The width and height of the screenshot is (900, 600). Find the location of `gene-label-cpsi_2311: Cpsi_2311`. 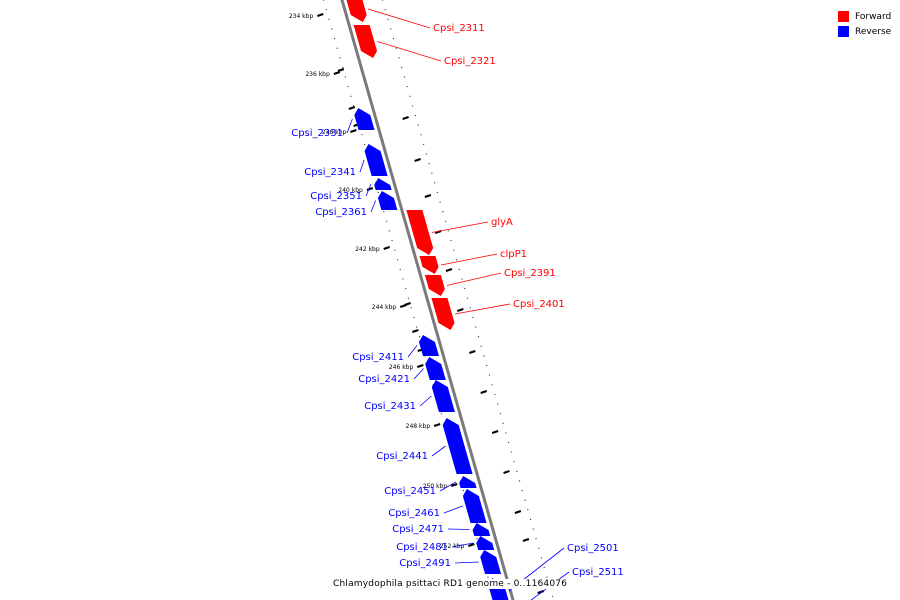

gene-label-cpsi_2311: Cpsi_2311 is located at coordinates (459, 28).